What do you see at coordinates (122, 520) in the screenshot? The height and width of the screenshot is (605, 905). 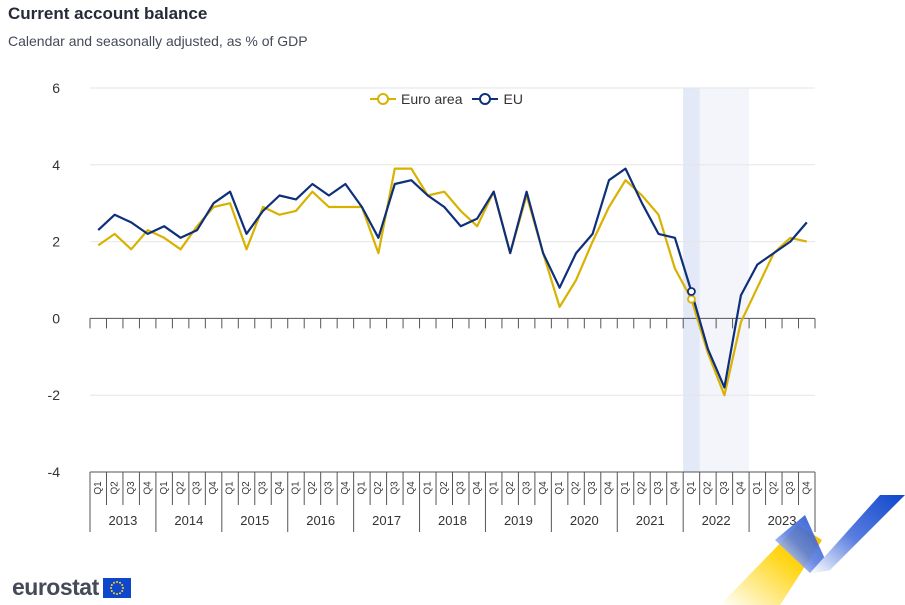 I see `year-label: 2013` at bounding box center [122, 520].